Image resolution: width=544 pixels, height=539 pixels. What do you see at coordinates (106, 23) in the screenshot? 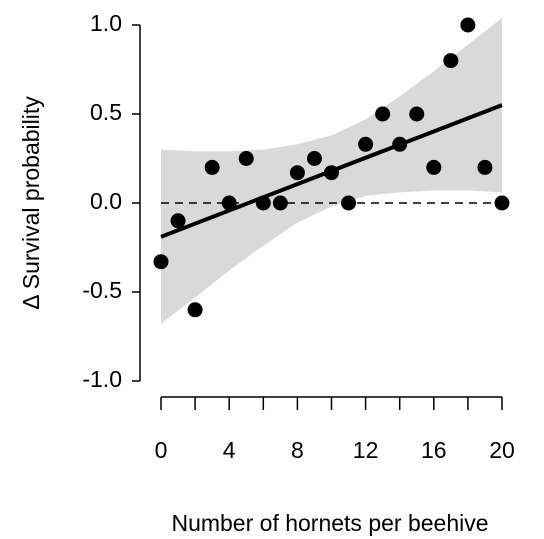
I see `y-tick-label: 1.0` at bounding box center [106, 23].